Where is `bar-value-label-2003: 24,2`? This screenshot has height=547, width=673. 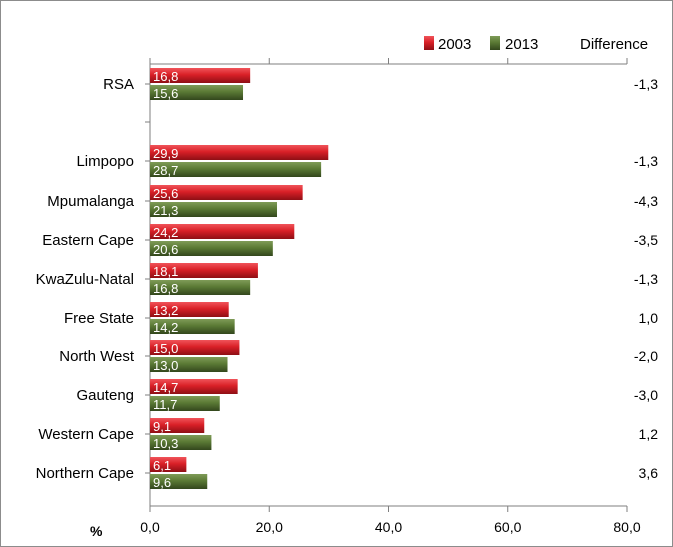
bar-value-label-2003: 24,2 is located at coordinates (165, 232).